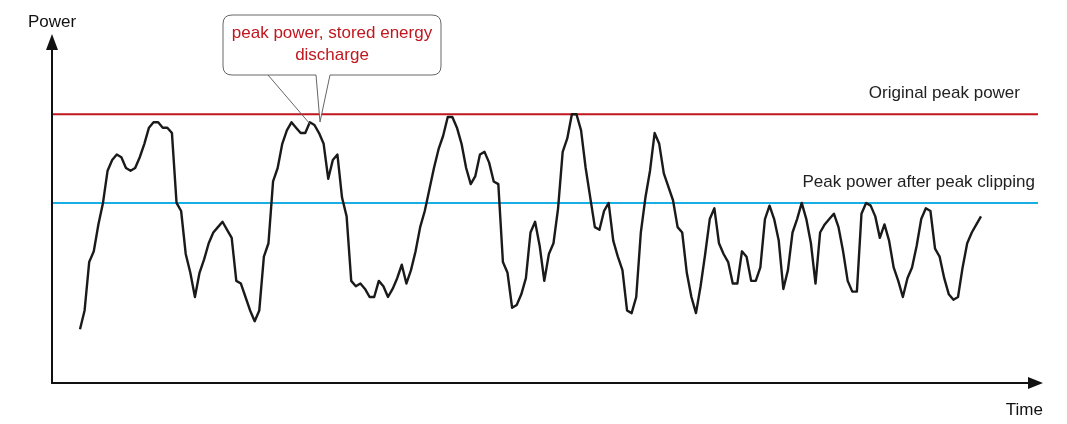 The height and width of the screenshot is (424, 1067). What do you see at coordinates (944, 93) in the screenshot?
I see `ref-line-label: Original peak power` at bounding box center [944, 93].